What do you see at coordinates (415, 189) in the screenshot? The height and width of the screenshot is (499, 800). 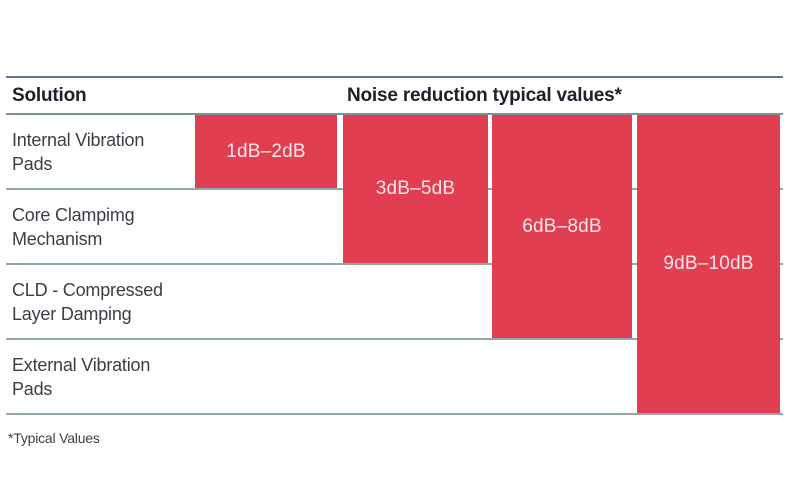 I see `value-bar: 3dB–5dB` at bounding box center [415, 189].